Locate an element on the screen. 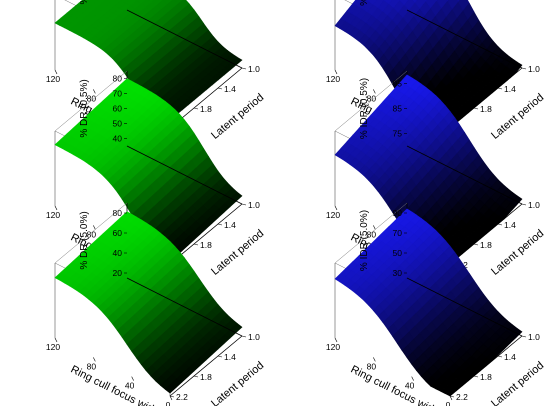 Image resolution: width=550 pixels, height=406 pixels. z-tick-label: 30 is located at coordinates (398, 273).